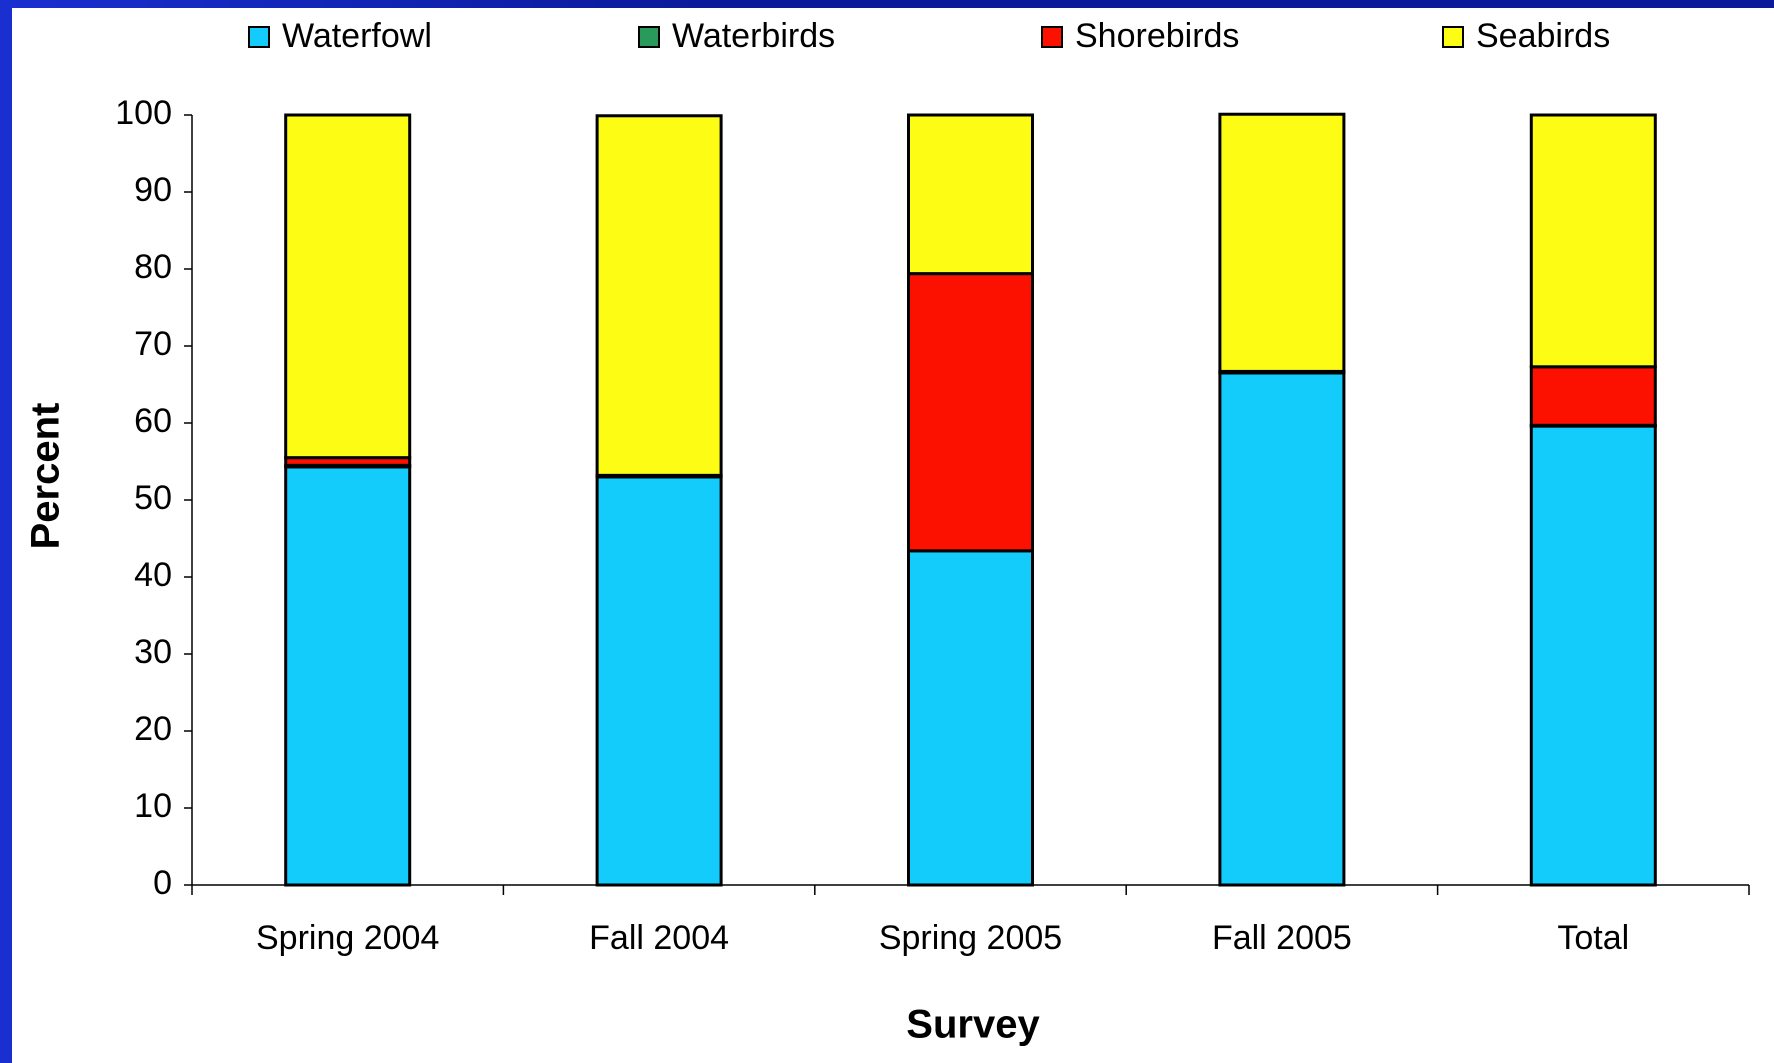  What do you see at coordinates (153, 575) in the screenshot?
I see `y-tick-label: 40` at bounding box center [153, 575].